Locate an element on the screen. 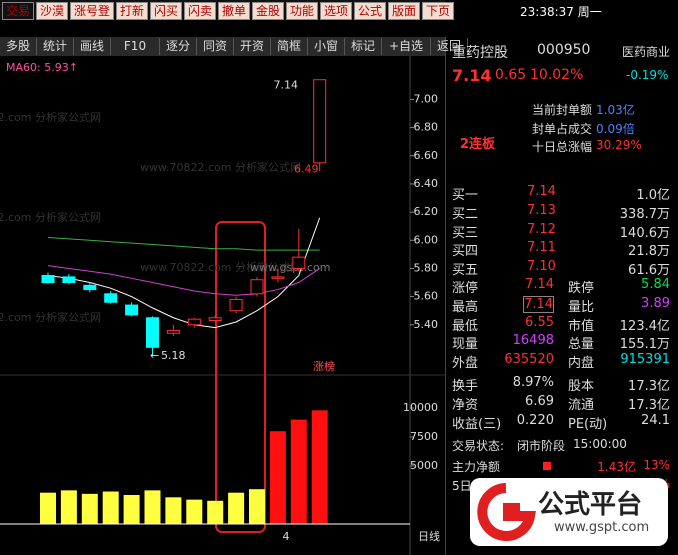  toolbar-button: 闪买 is located at coordinates (166, 11).